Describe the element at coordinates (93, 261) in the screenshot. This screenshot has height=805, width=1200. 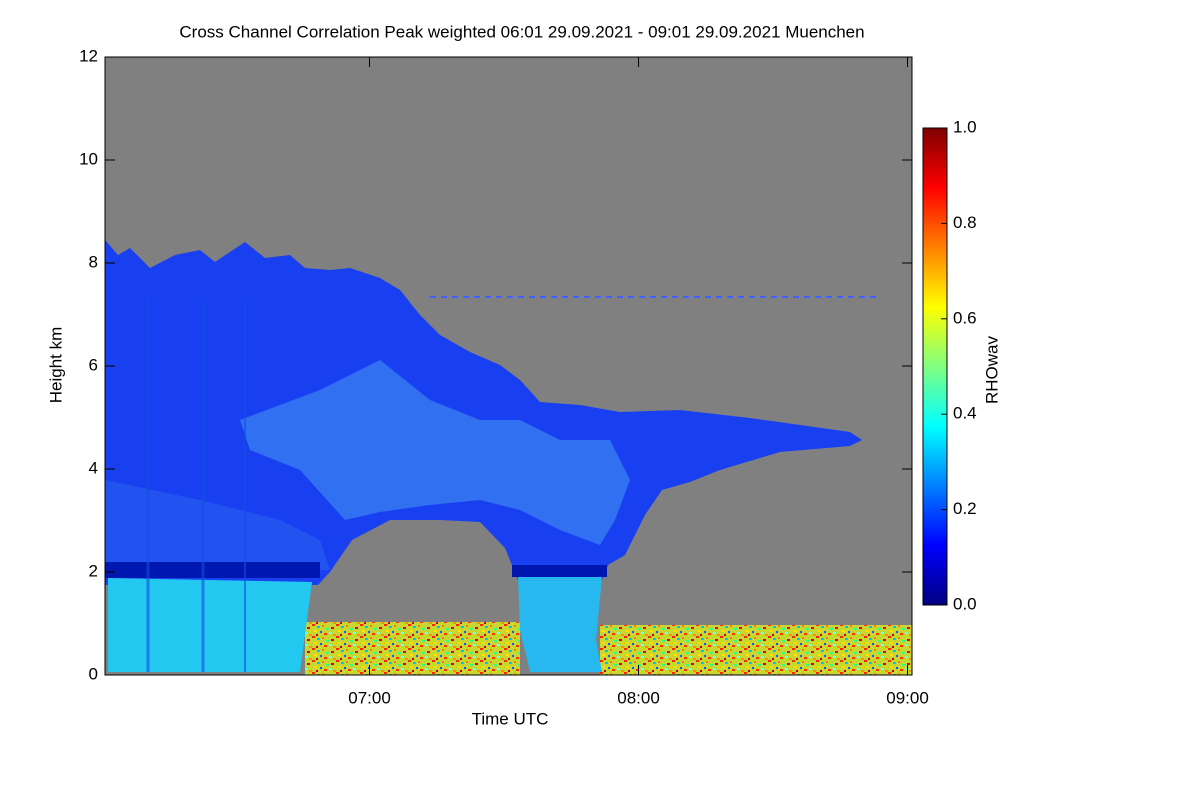
I see `y-tick-label: 8` at that location.